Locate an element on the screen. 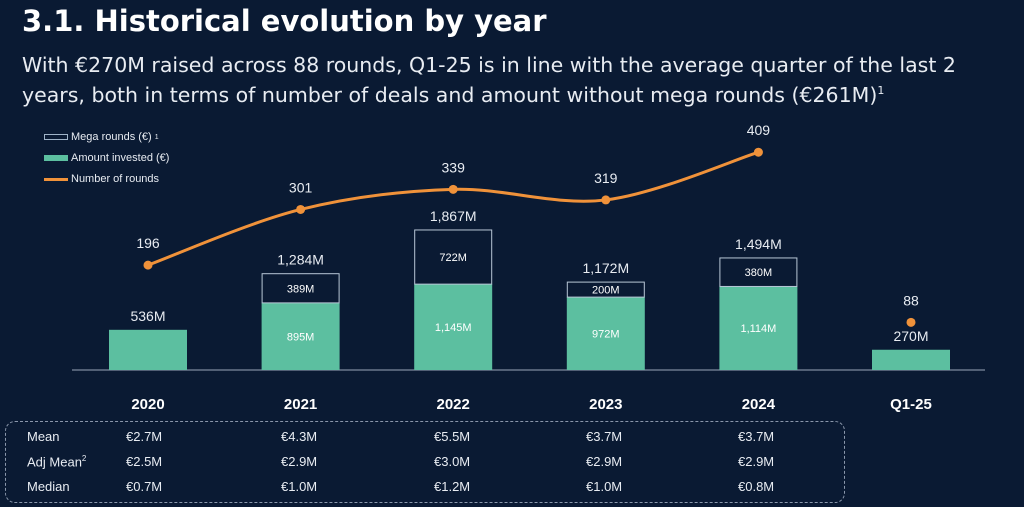 Image resolution: width=1024 pixels, height=507 pixels. total-label: 1,494M is located at coordinates (758, 244).